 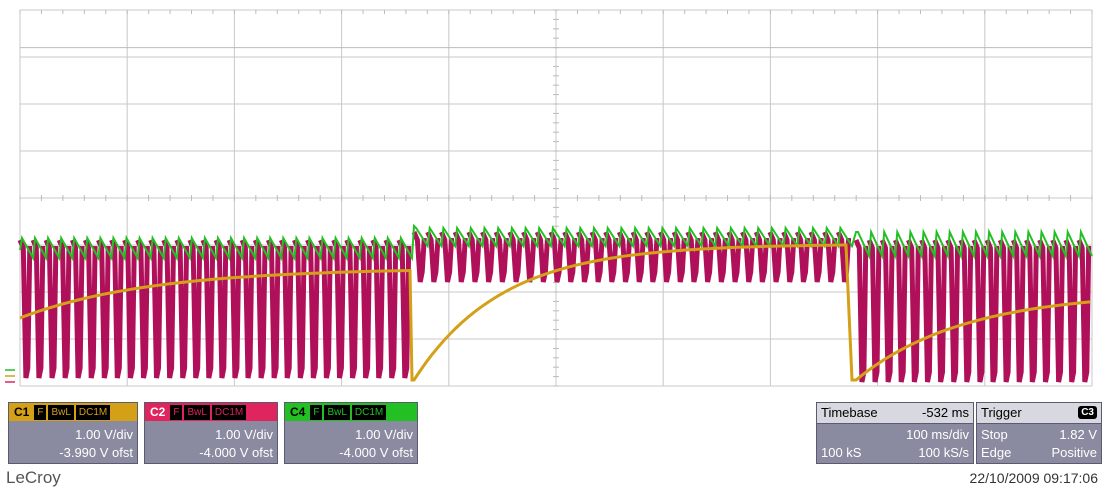 What do you see at coordinates (945, 412) in the screenshot?
I see `timebase-delay: -532 ms` at bounding box center [945, 412].